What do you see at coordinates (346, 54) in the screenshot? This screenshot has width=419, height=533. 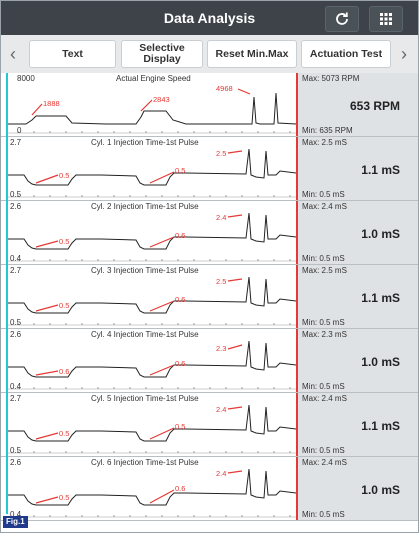 I see `actuation-test-button: Actuation Test` at bounding box center [346, 54].